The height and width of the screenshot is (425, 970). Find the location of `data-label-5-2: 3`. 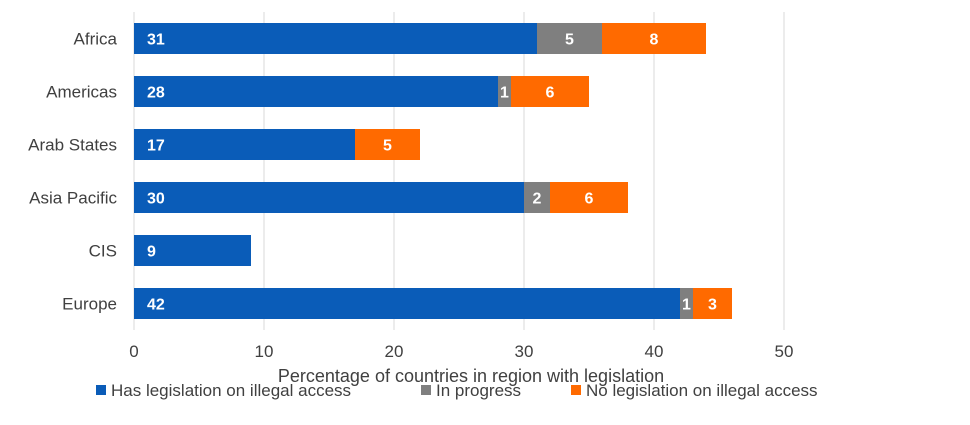

data-label-5-2: 3 is located at coordinates (712, 305).